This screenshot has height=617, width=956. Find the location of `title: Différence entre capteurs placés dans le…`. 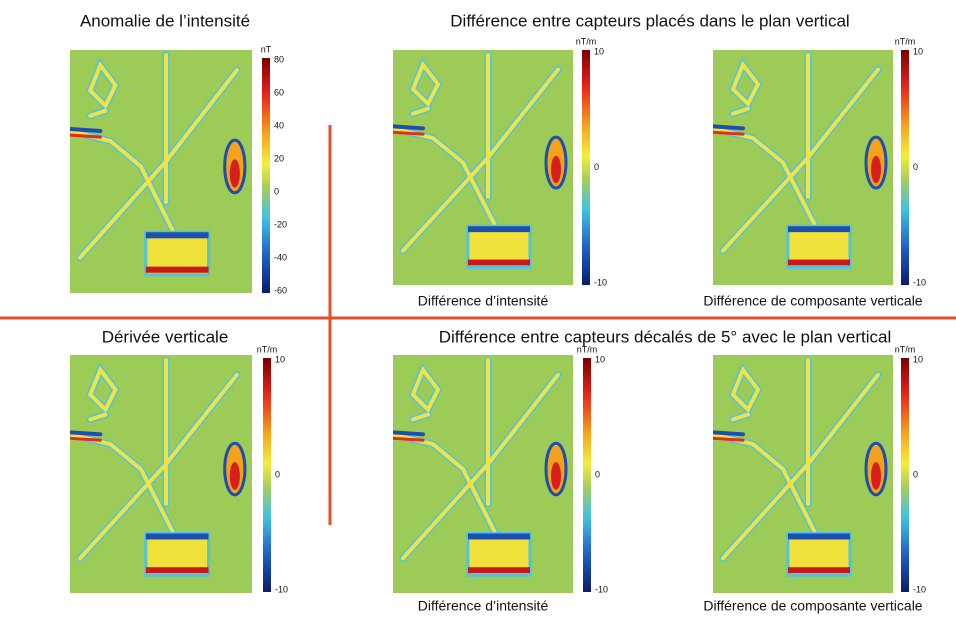

title: Différence entre capteurs placés dans le… is located at coordinates (649, 20).